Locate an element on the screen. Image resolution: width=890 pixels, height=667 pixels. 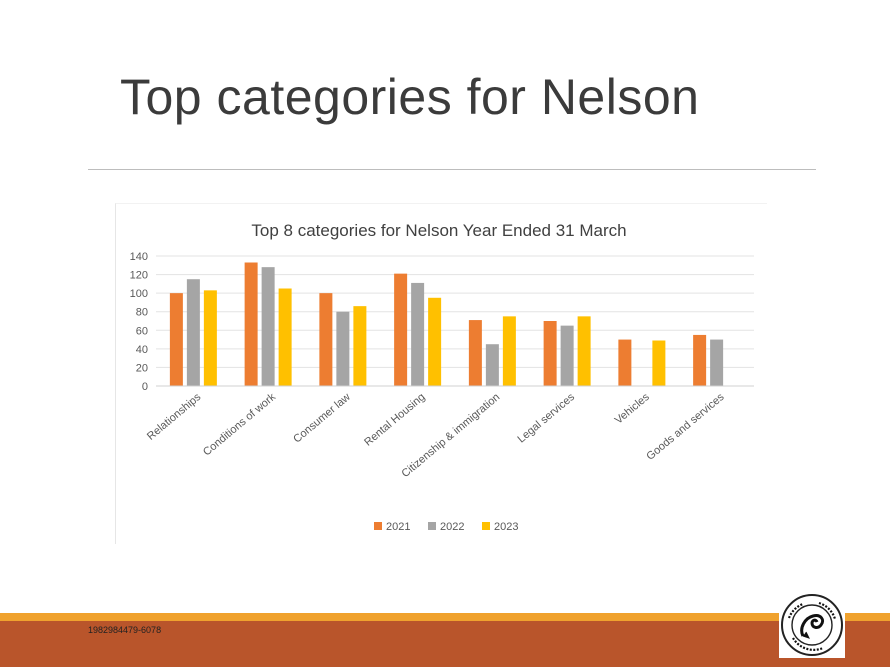
slide-title: Top categories for Nelson is located at coordinates (410, 97).